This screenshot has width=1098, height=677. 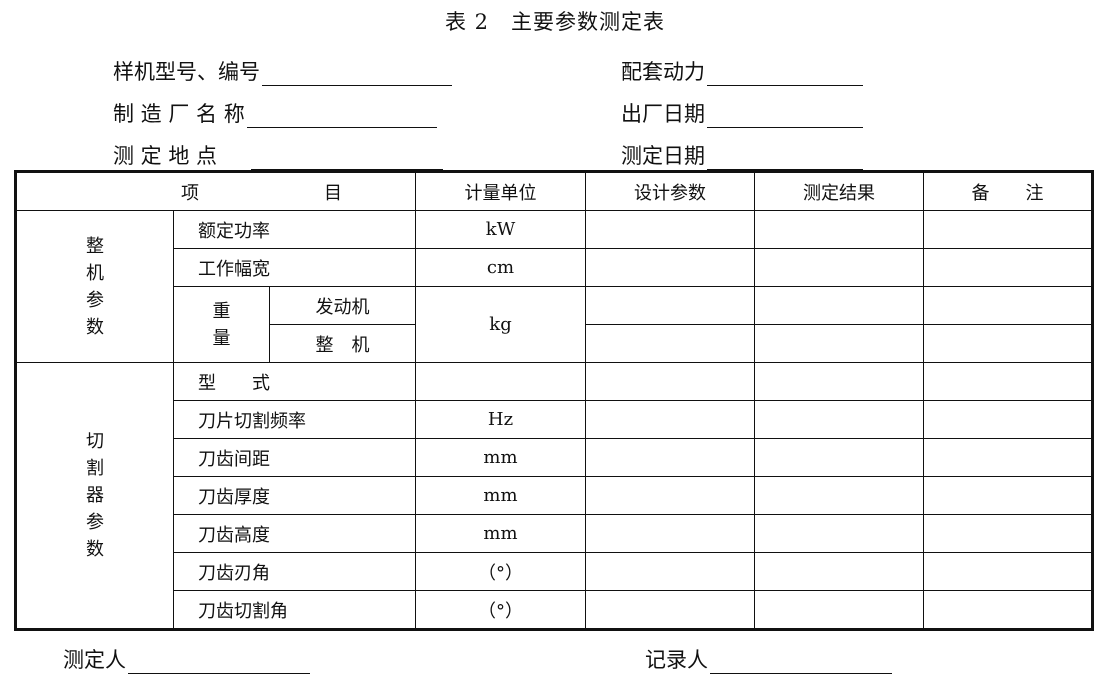 I want to click on date-made-blank, so click(x=785, y=117).